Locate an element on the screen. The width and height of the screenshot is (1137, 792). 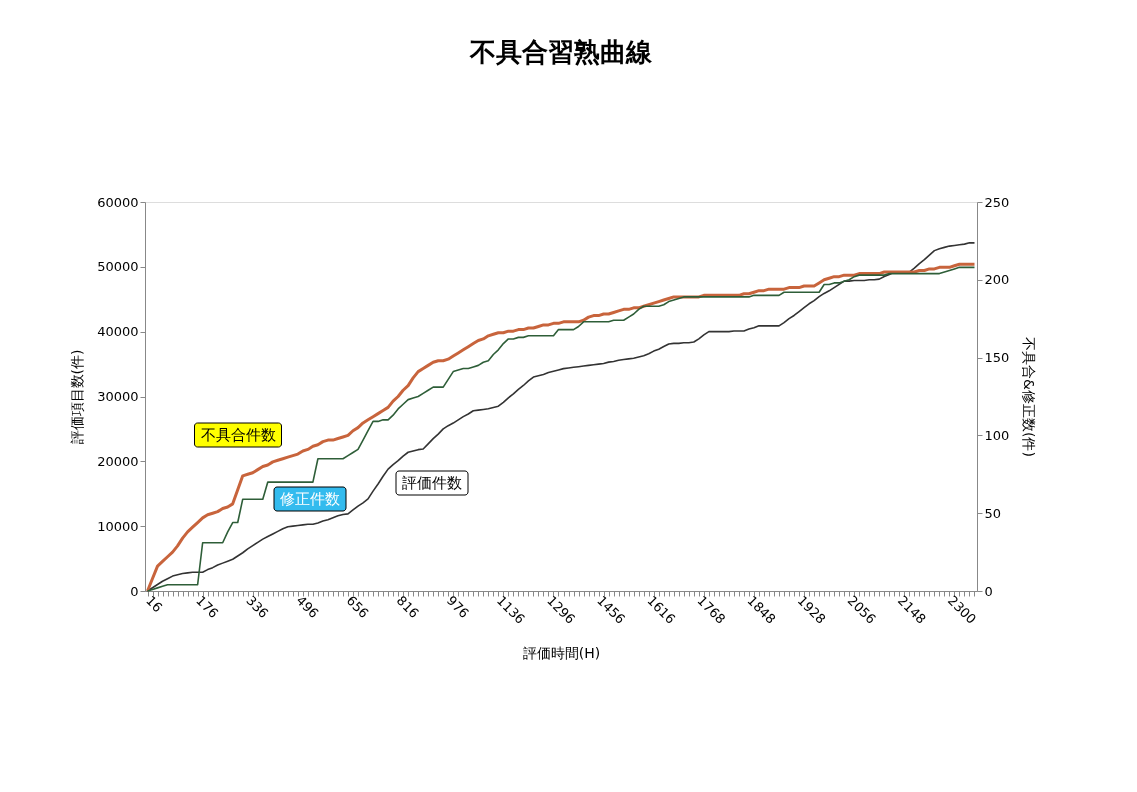
y2-tick-label: 0 is located at coordinates (988, 591).